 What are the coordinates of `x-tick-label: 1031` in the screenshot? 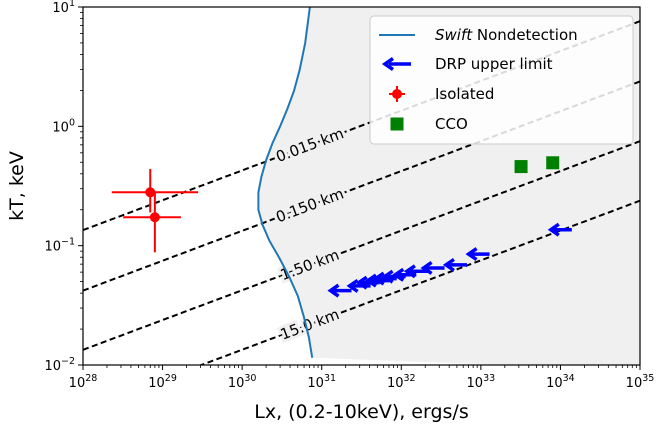 It's located at (321, 382).